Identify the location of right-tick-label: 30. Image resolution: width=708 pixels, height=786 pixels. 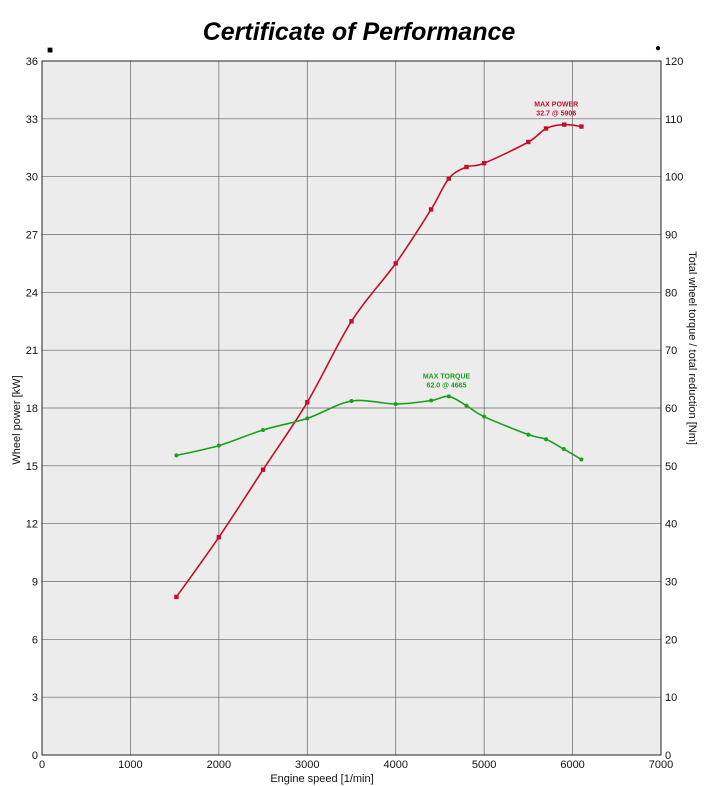
(671, 583).